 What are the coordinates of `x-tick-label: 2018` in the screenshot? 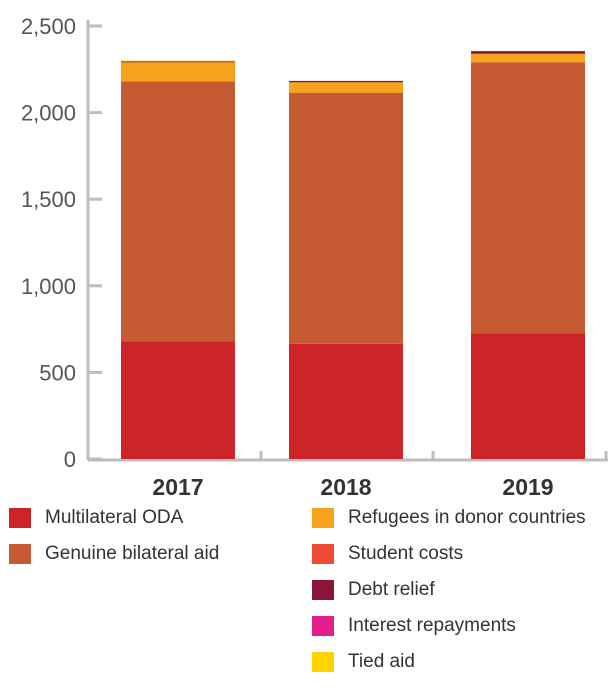 It's located at (345, 487).